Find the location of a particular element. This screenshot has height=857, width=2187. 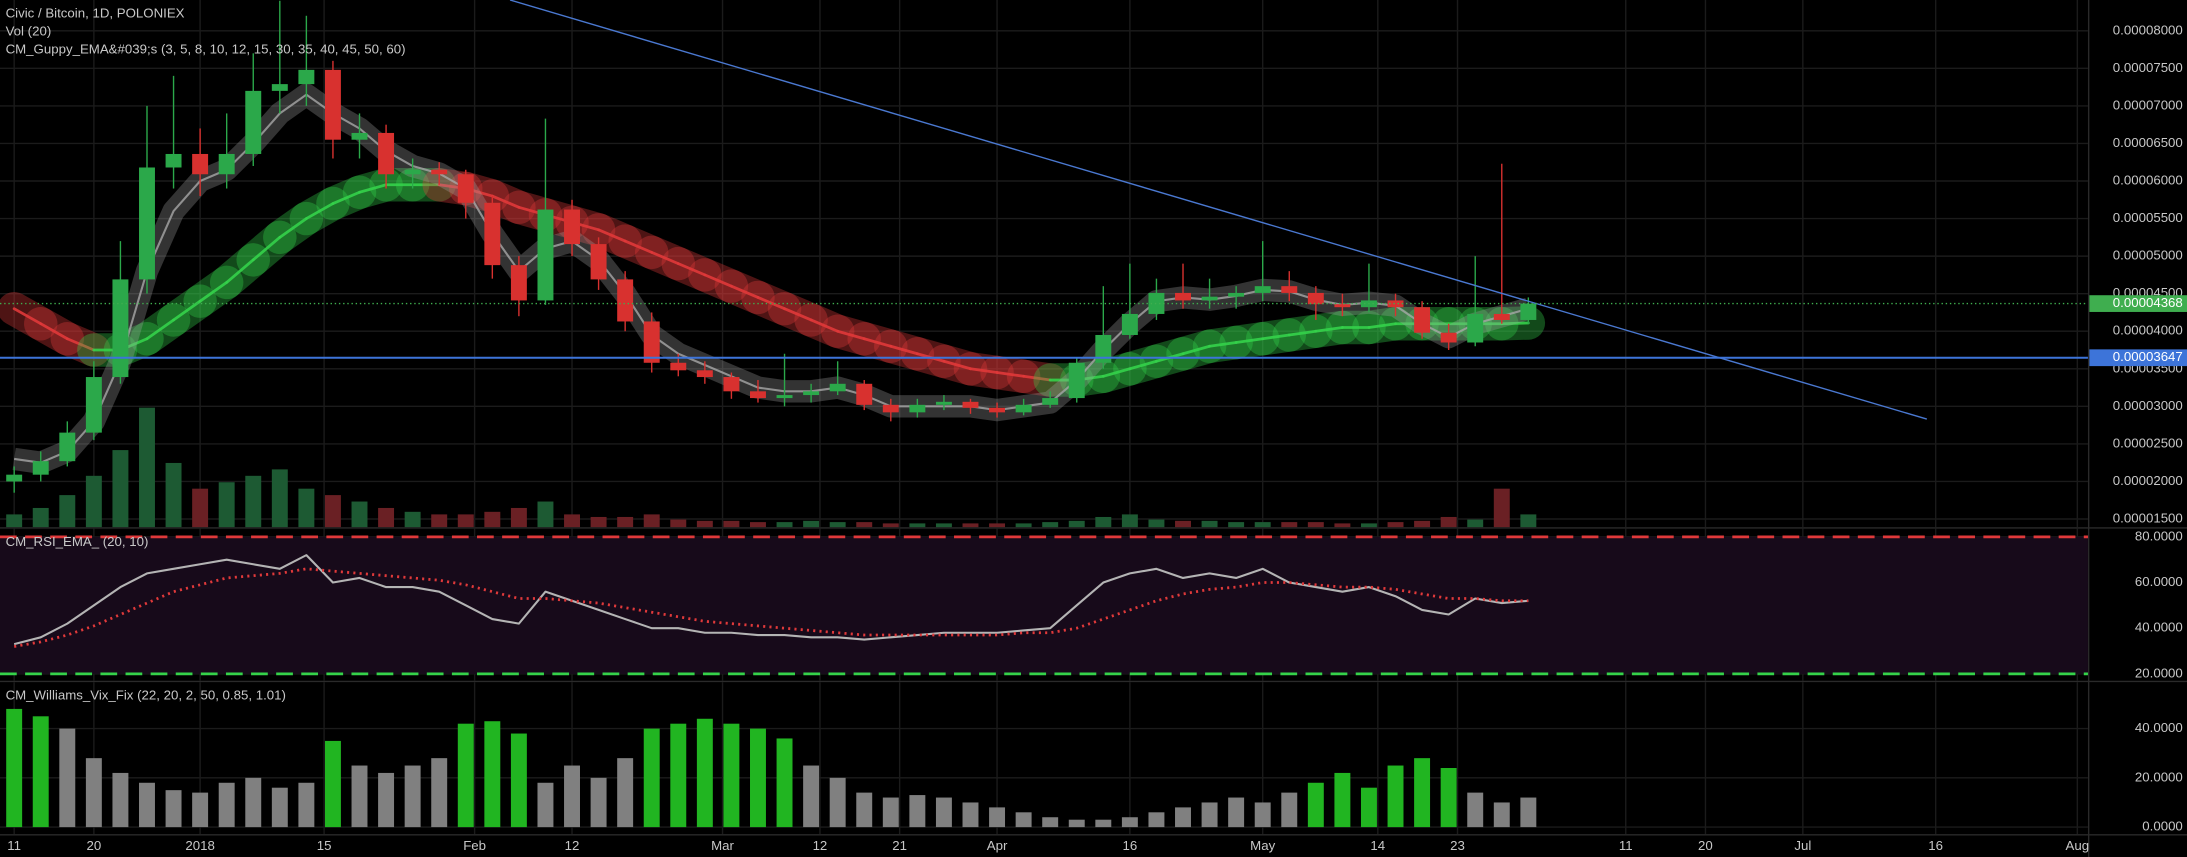

y-tick-label: 60.0000 is located at coordinates (2159, 581).